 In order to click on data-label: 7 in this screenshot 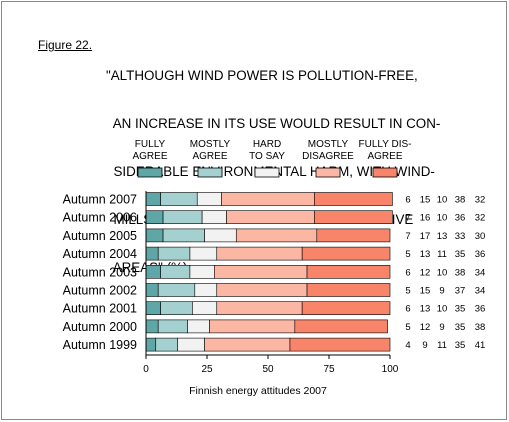, I will do `click(407, 236)`.